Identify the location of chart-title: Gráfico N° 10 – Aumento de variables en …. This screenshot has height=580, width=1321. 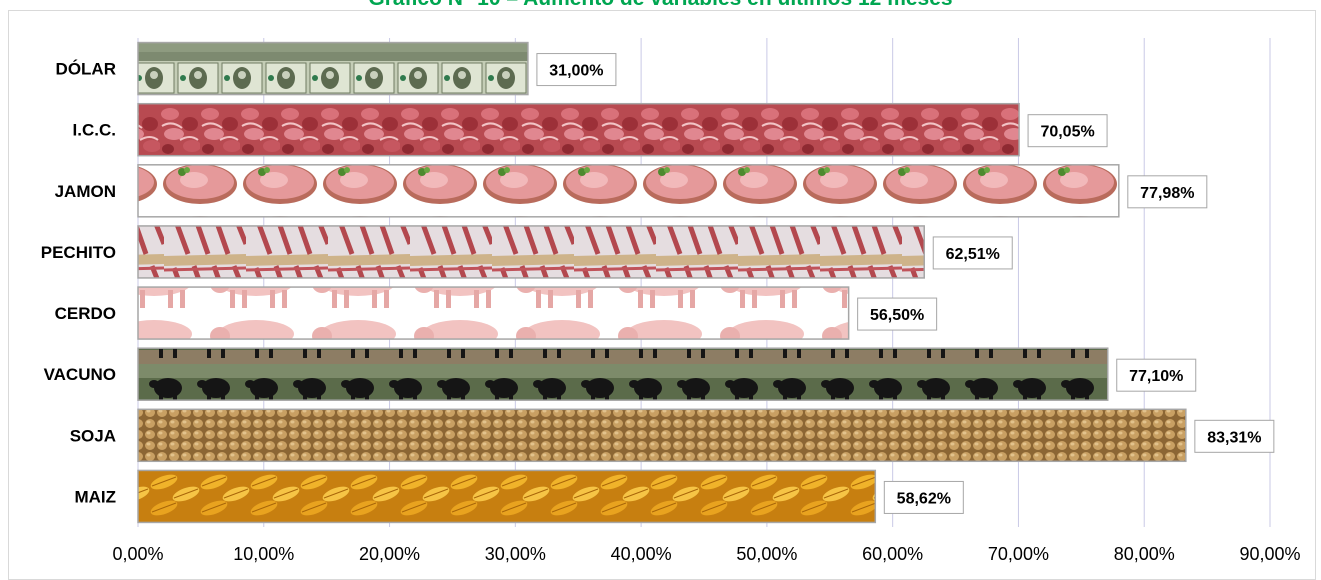
(660, 5).